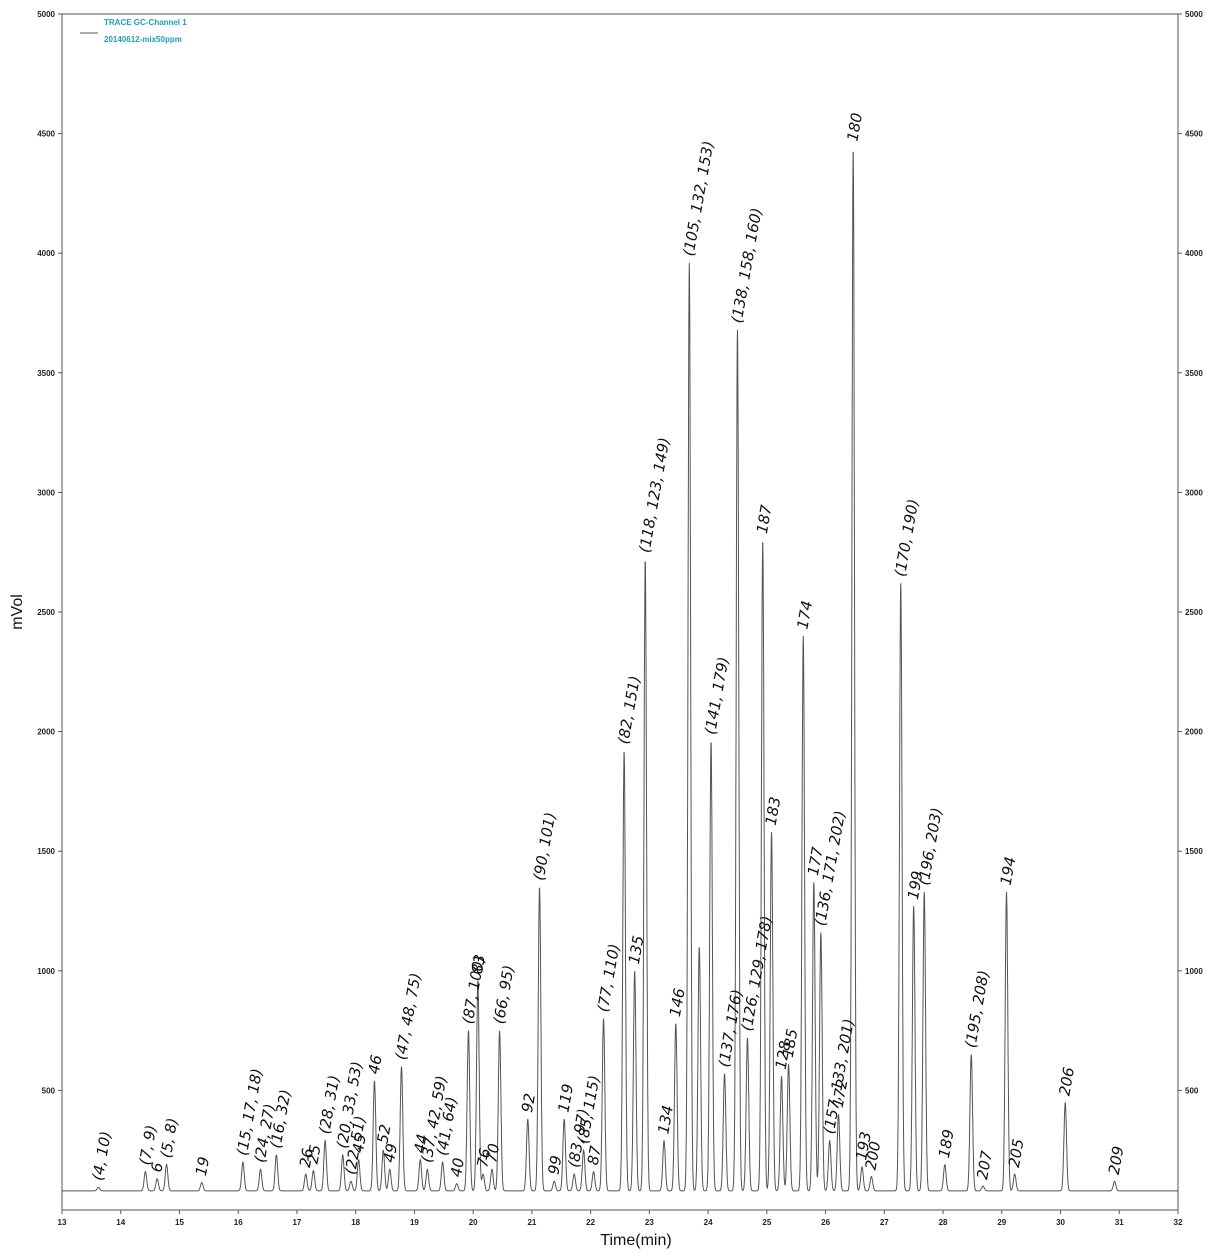 The width and height of the screenshot is (1213, 1255). I want to click on x-tick-label-16: 29, so click(1001, 1222).